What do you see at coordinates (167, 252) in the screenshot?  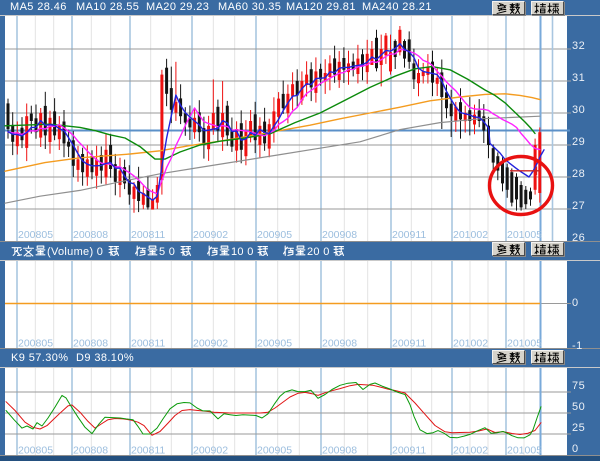 I see `svg-text: 5 0` at bounding box center [167, 252].